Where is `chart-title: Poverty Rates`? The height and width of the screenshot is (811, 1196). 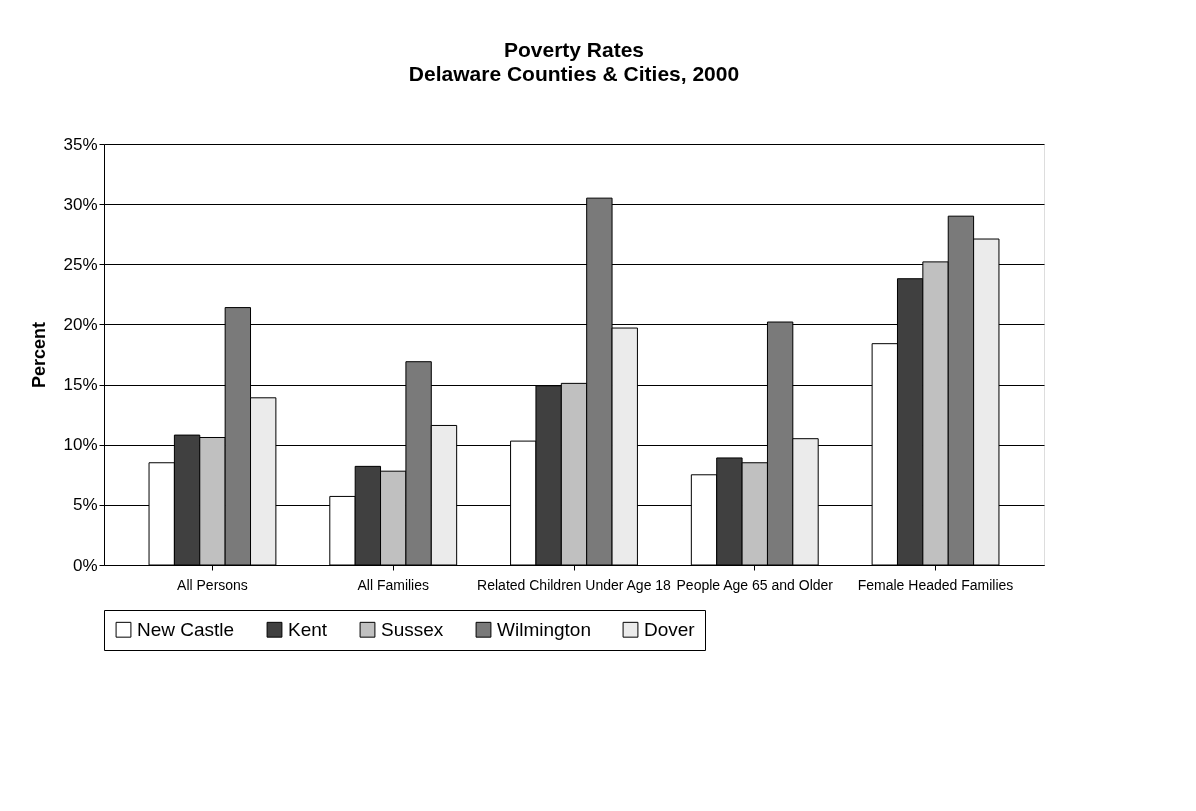 chart-title: Poverty Rates is located at coordinates (574, 49).